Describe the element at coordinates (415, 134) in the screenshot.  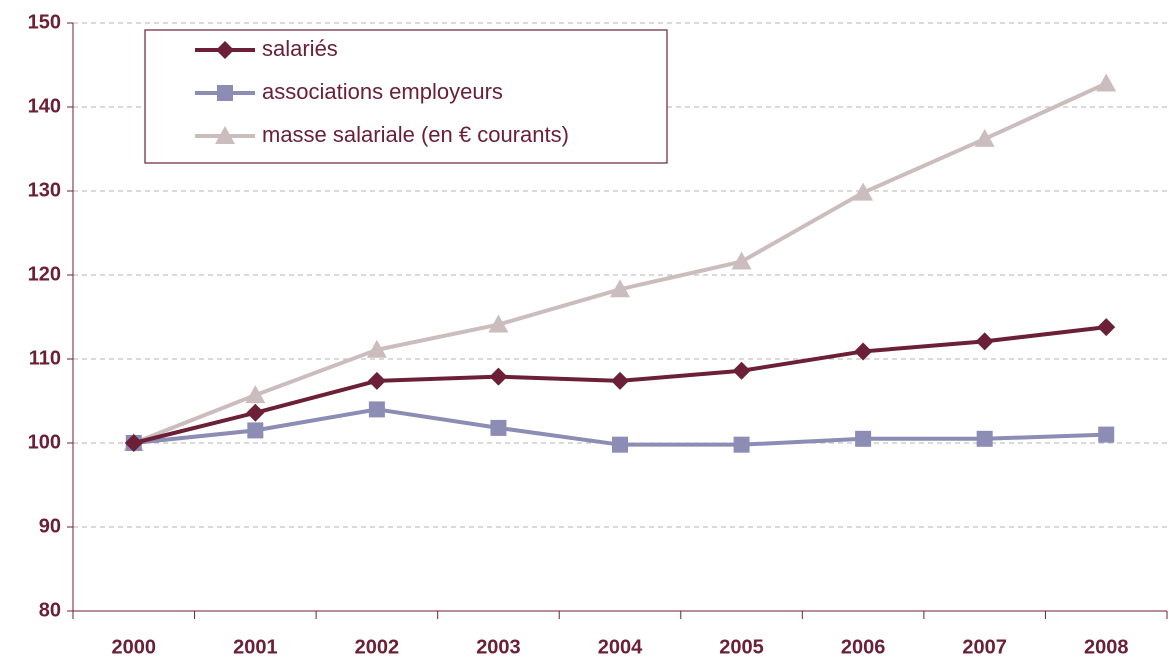
I see `legend-label: masse salariale (en € courants)` at that location.